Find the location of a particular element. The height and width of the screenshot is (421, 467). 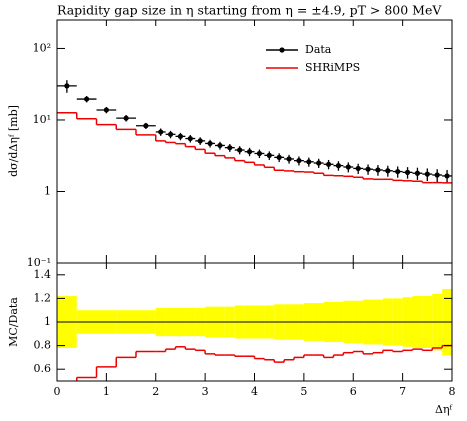

x-axis-label: Δηᶠ is located at coordinates (444, 409).